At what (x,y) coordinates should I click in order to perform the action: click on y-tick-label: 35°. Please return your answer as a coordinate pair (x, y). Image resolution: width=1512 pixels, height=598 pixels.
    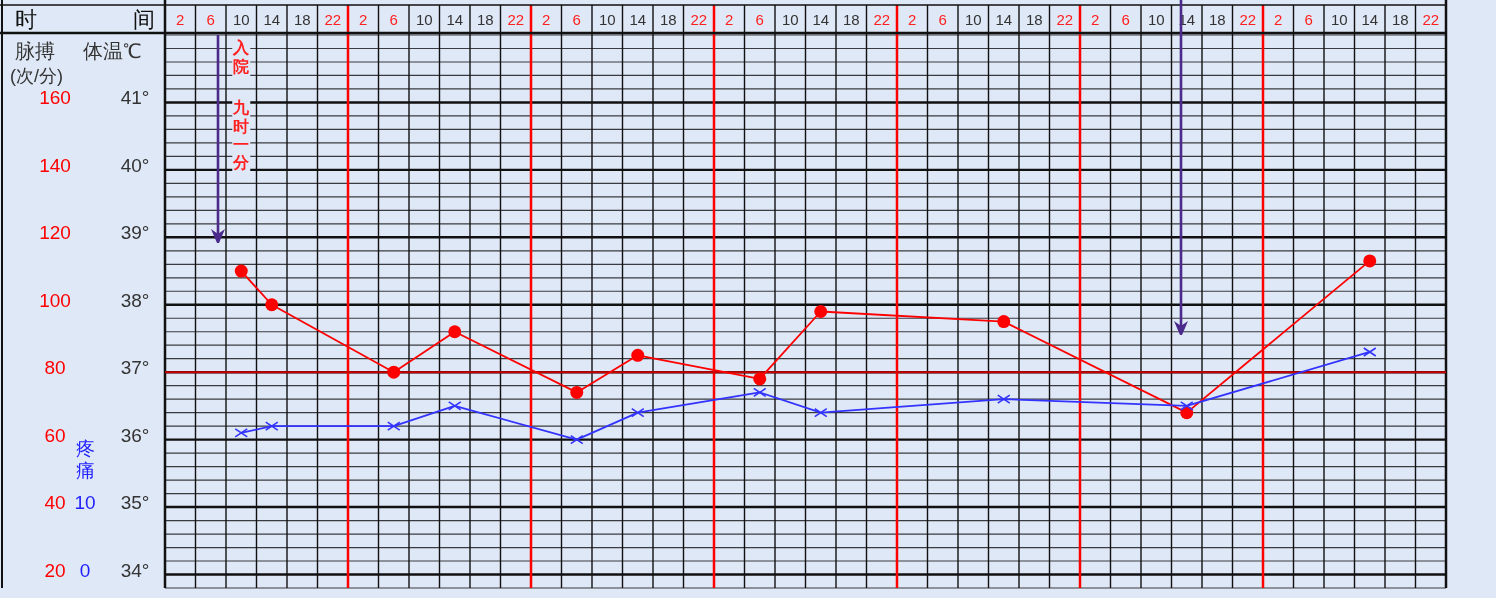
    Looking at the image, I should click on (135, 503).